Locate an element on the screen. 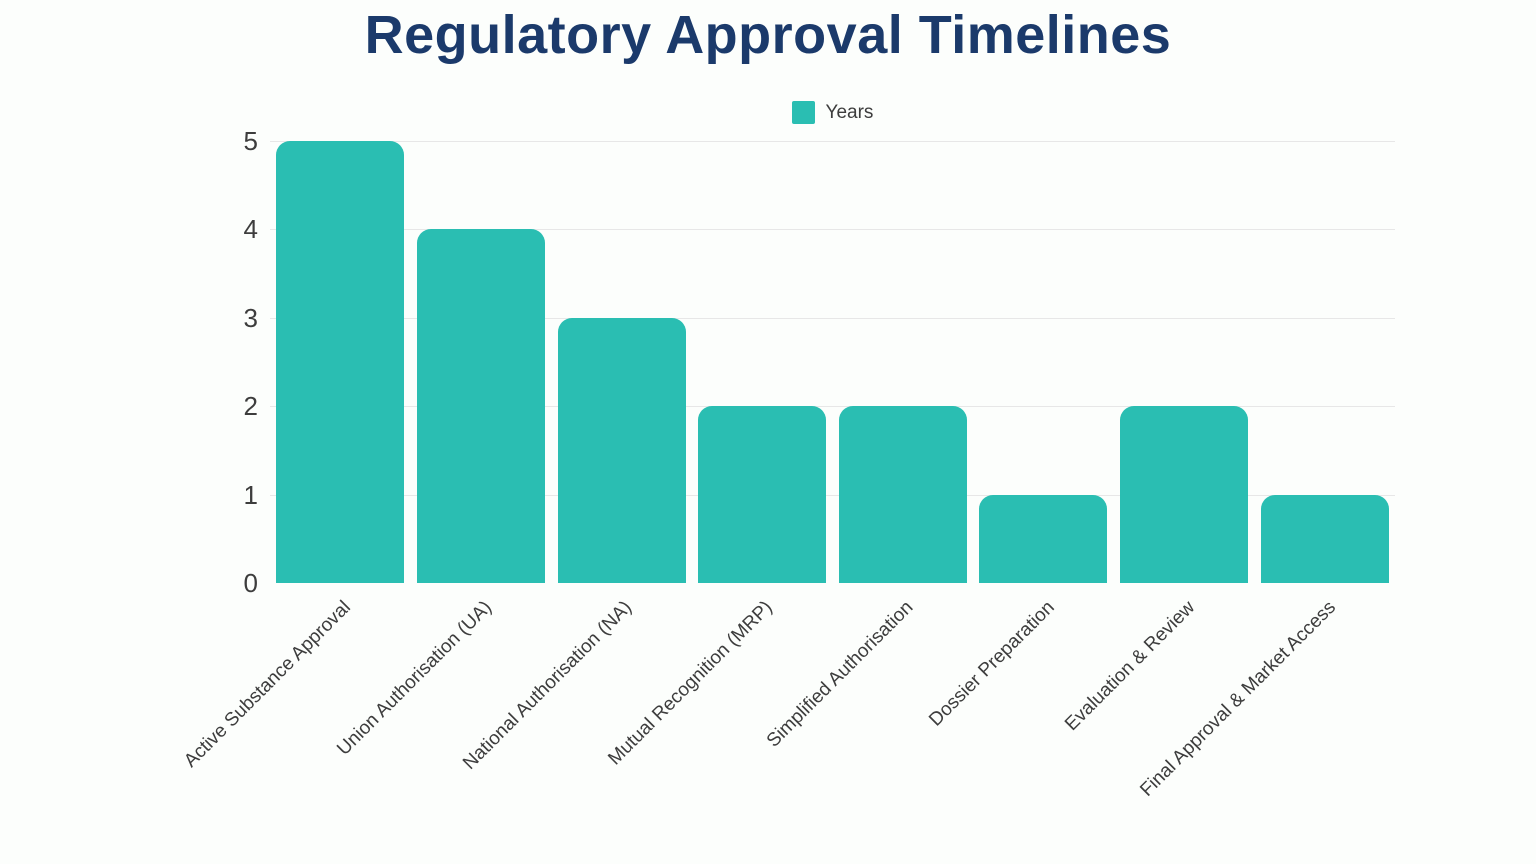 Image resolution: width=1536 pixels, height=864 pixels. bar-mutual-recognition-mrp is located at coordinates (762, 494).